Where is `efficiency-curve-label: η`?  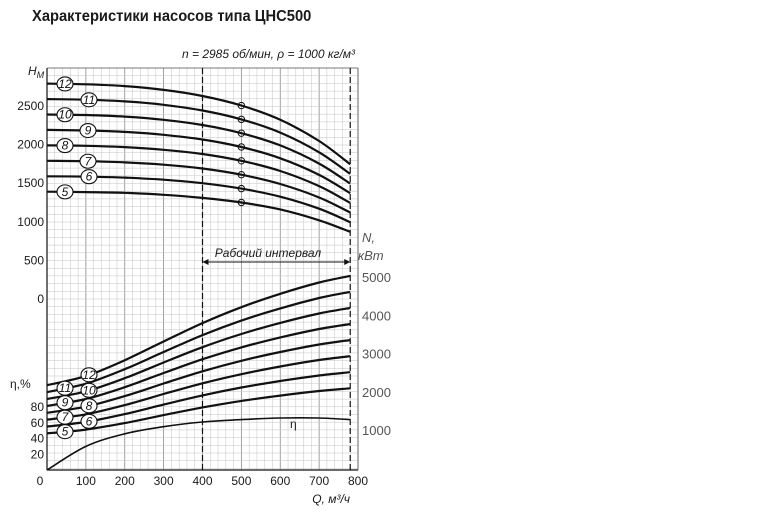
efficiency-curve-label: η is located at coordinates (293, 424).